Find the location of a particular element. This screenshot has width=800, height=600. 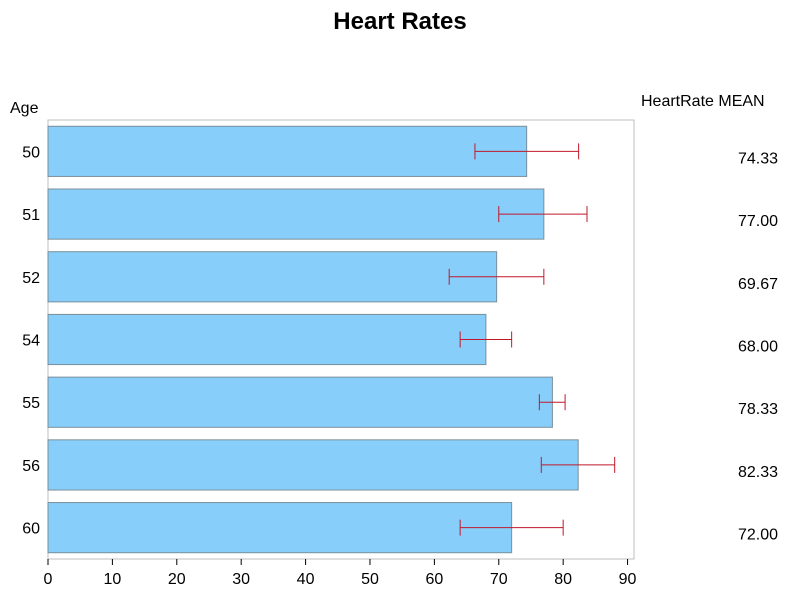

x-tick-label-70: 70 is located at coordinates (499, 579).